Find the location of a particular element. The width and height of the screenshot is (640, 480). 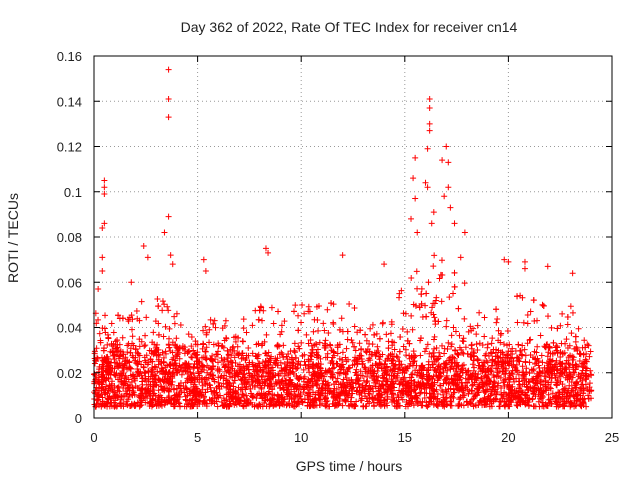

x-tick-labels: 0 5 10 15 20 25 is located at coordinates (354, 437).